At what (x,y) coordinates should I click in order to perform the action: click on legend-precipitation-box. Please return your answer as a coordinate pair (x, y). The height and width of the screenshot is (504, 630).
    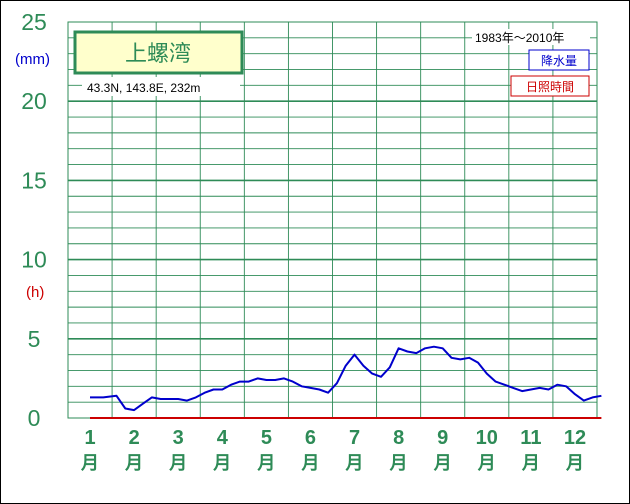
    Looking at the image, I should click on (559, 60).